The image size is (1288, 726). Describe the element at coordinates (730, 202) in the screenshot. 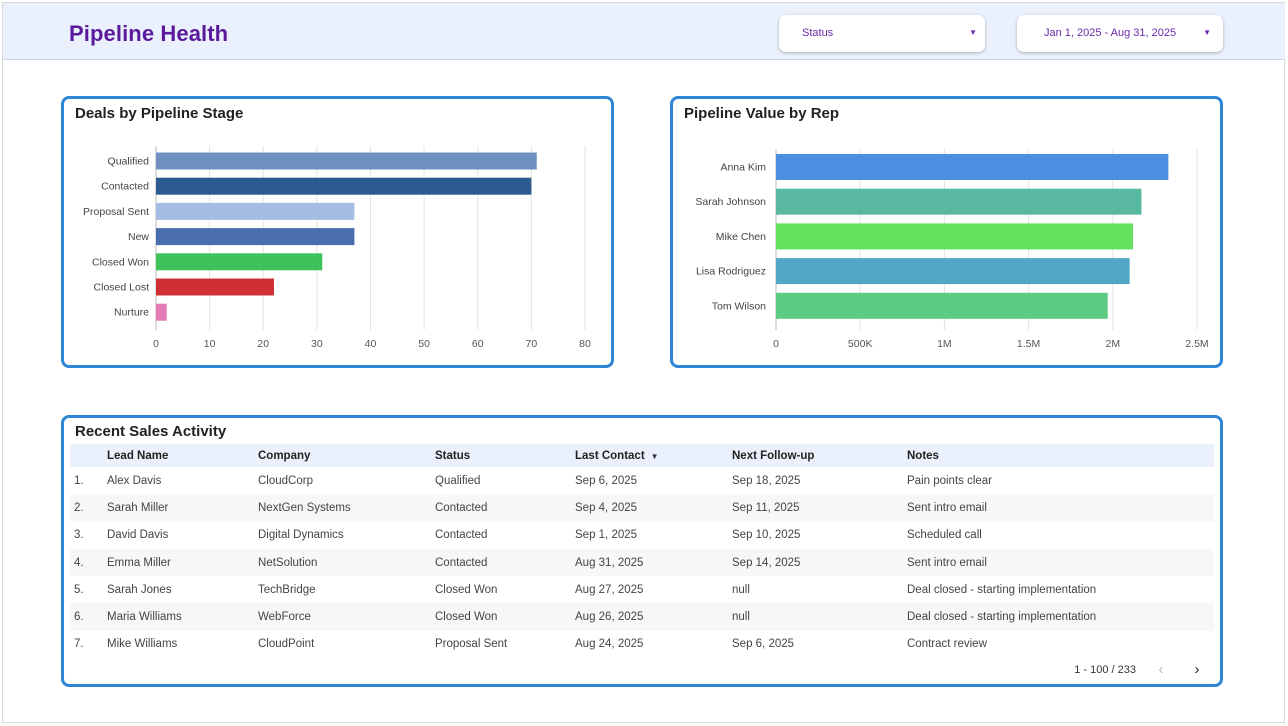

I see `category-label: Sarah Johnson` at that location.